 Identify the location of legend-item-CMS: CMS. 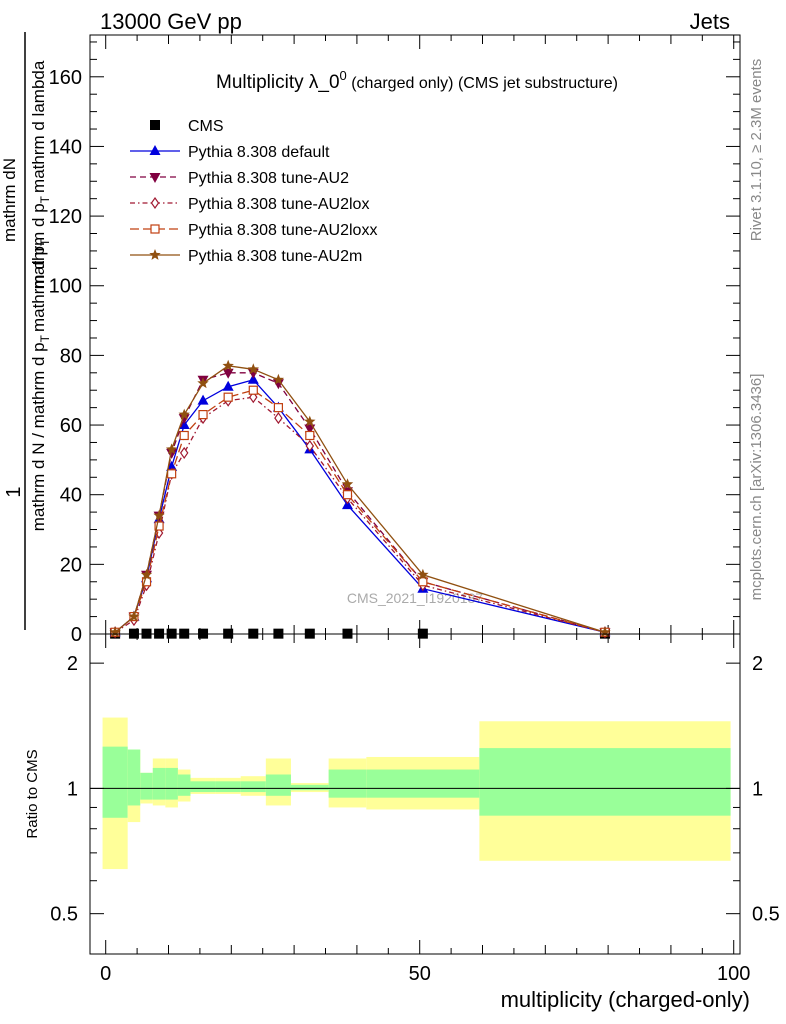
(187, 126).